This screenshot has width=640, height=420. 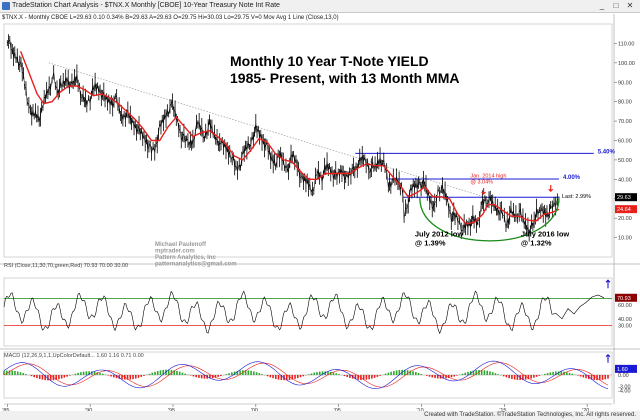 What do you see at coordinates (608, 284) in the screenshot?
I see `rsi-up-arrow` at bounding box center [608, 284].